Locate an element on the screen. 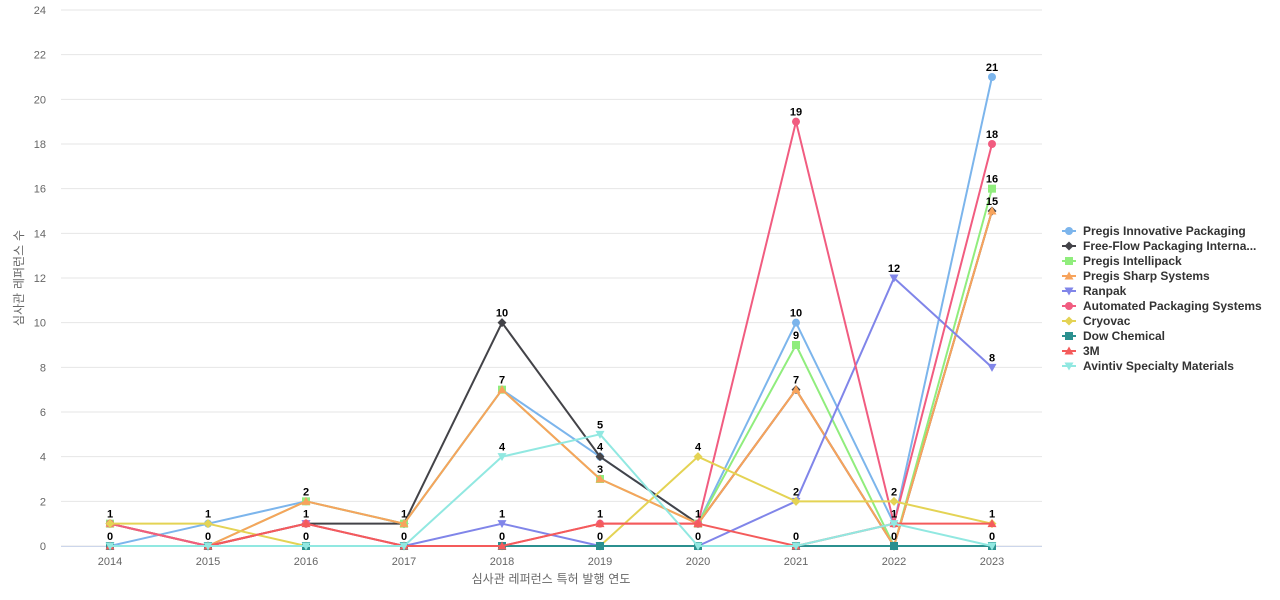  legend-item: Ranpak is located at coordinates (1094, 291).